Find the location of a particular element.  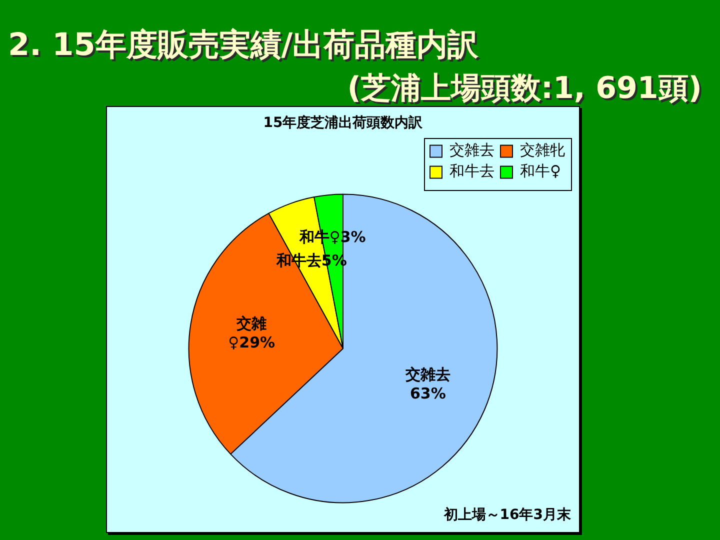

legend-label: 和牛去 is located at coordinates (472, 171).